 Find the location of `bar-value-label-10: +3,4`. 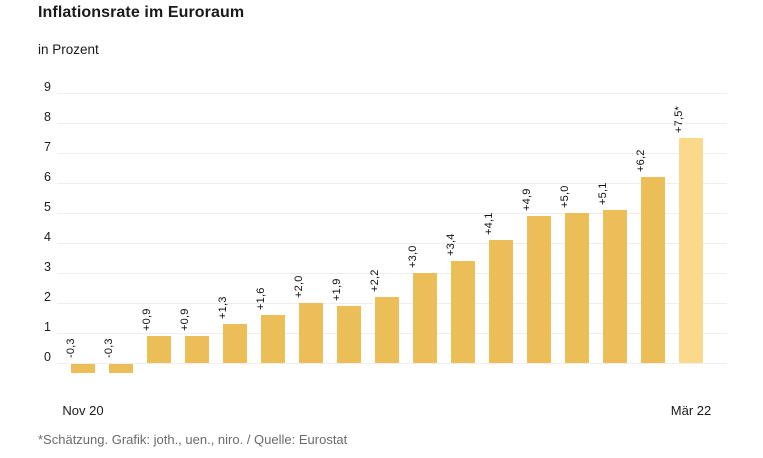

bar-value-label-10: +3,4 is located at coordinates (451, 244).